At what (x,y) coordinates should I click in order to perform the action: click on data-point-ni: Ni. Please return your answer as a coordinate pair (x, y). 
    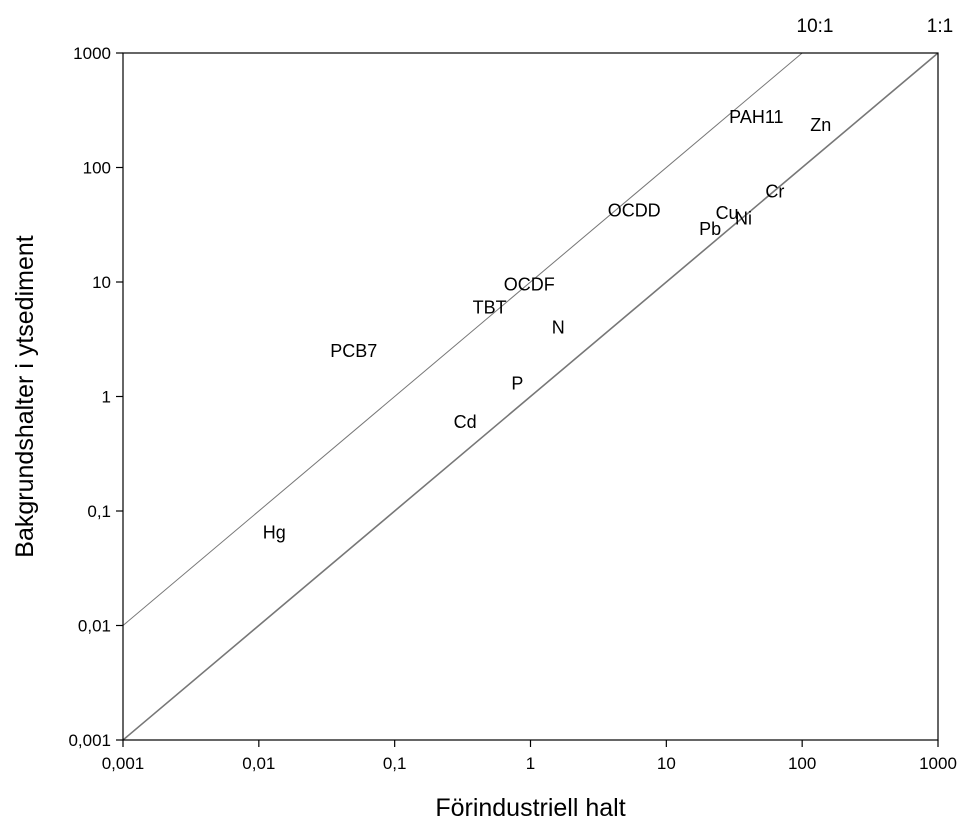
    Looking at the image, I should click on (743, 218).